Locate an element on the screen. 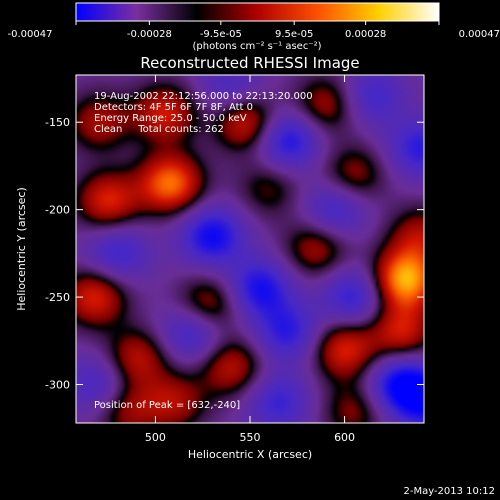 Image resolution: width=500 pixels, height=500 pixels. colorbar is located at coordinates (257, 12).